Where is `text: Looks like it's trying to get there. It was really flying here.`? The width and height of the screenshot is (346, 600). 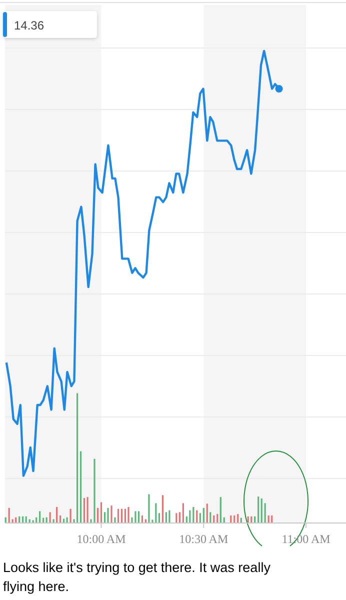 text: Looks like it's trying to get there. It was really flying here. is located at coordinates (137, 577).